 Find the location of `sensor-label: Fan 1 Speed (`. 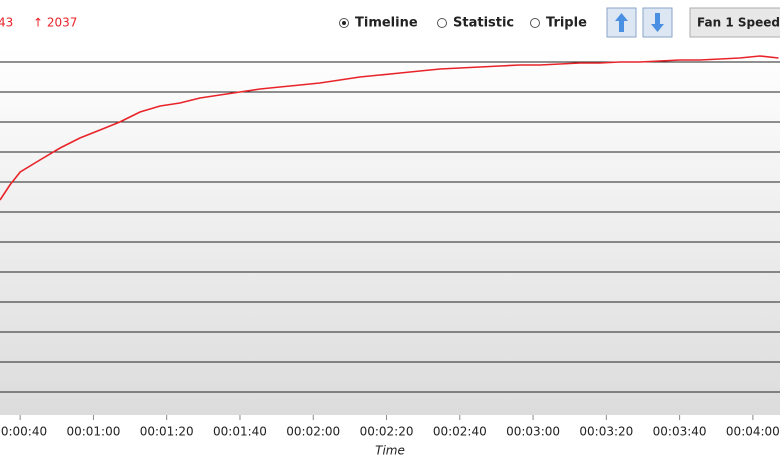

sensor-label: Fan 1 Speed ( is located at coordinates (738, 23).